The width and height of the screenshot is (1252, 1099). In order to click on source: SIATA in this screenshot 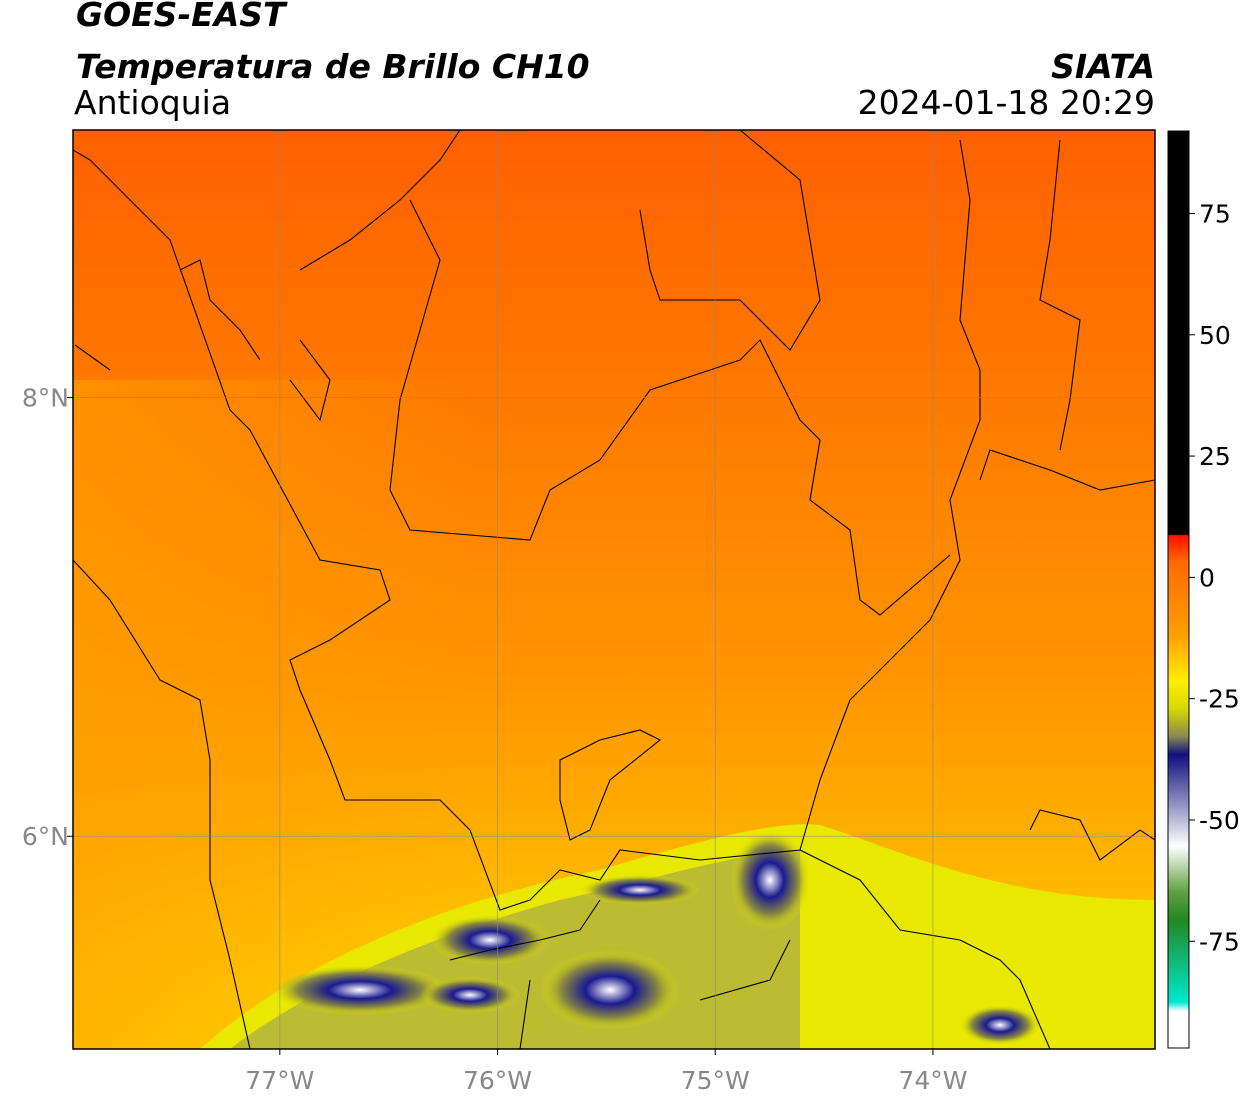, I will do `click(1103, 66)`.